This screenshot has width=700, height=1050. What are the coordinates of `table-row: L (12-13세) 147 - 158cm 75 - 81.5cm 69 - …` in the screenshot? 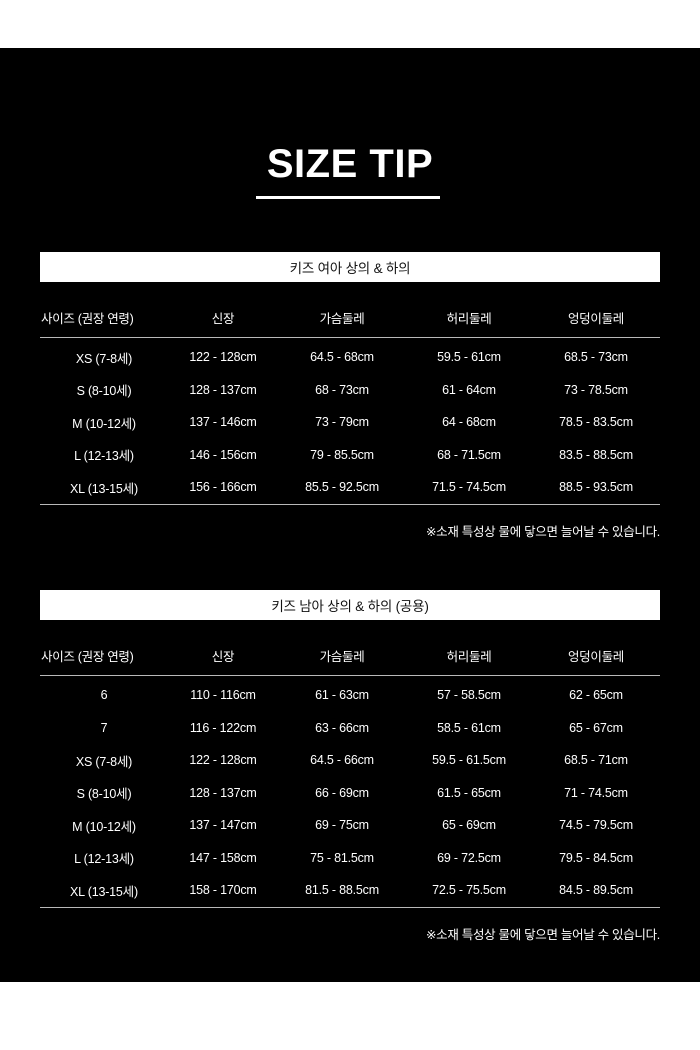 It's located at (350, 858).